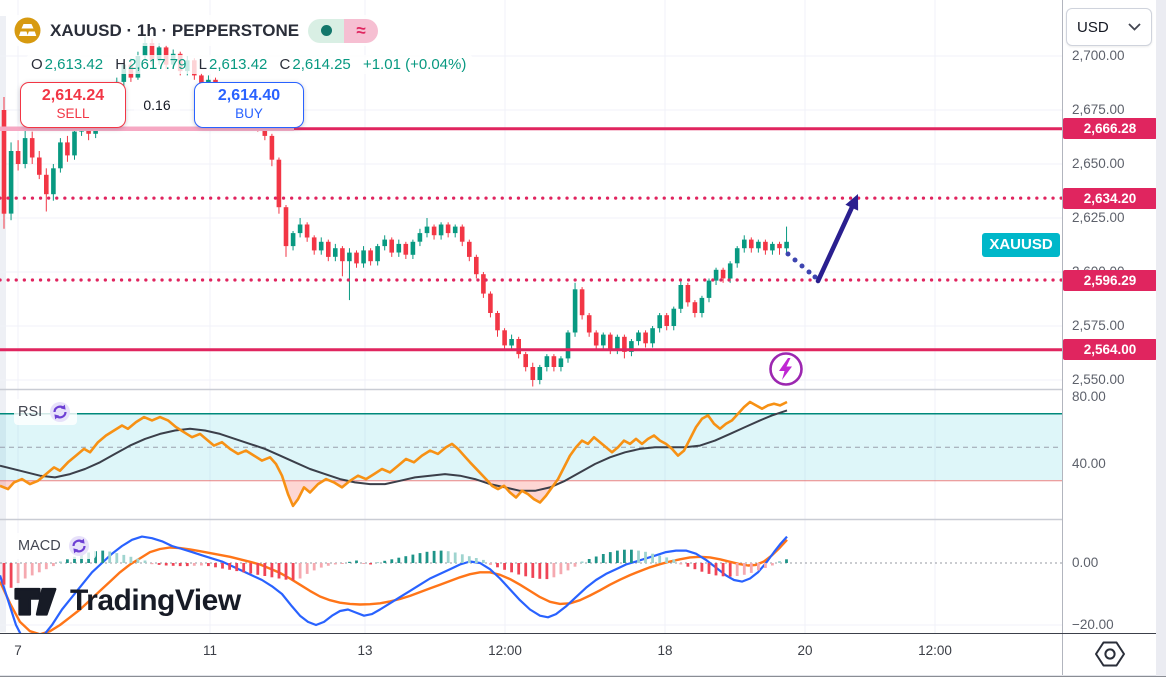 This screenshot has height=677, width=1166. Describe the element at coordinates (157, 64) in the screenshot. I see `high-value: 2,617.79` at that location.